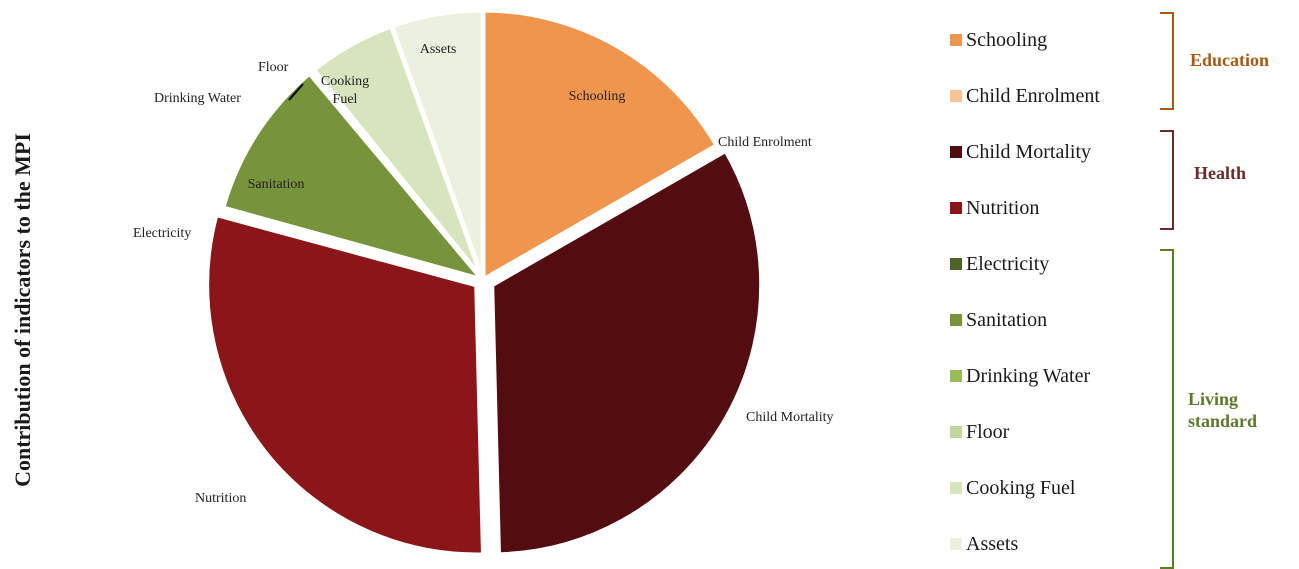 This screenshot has width=1299, height=569. Describe the element at coordinates (600, 146) in the screenshot. I see `slice-schooling` at that location.